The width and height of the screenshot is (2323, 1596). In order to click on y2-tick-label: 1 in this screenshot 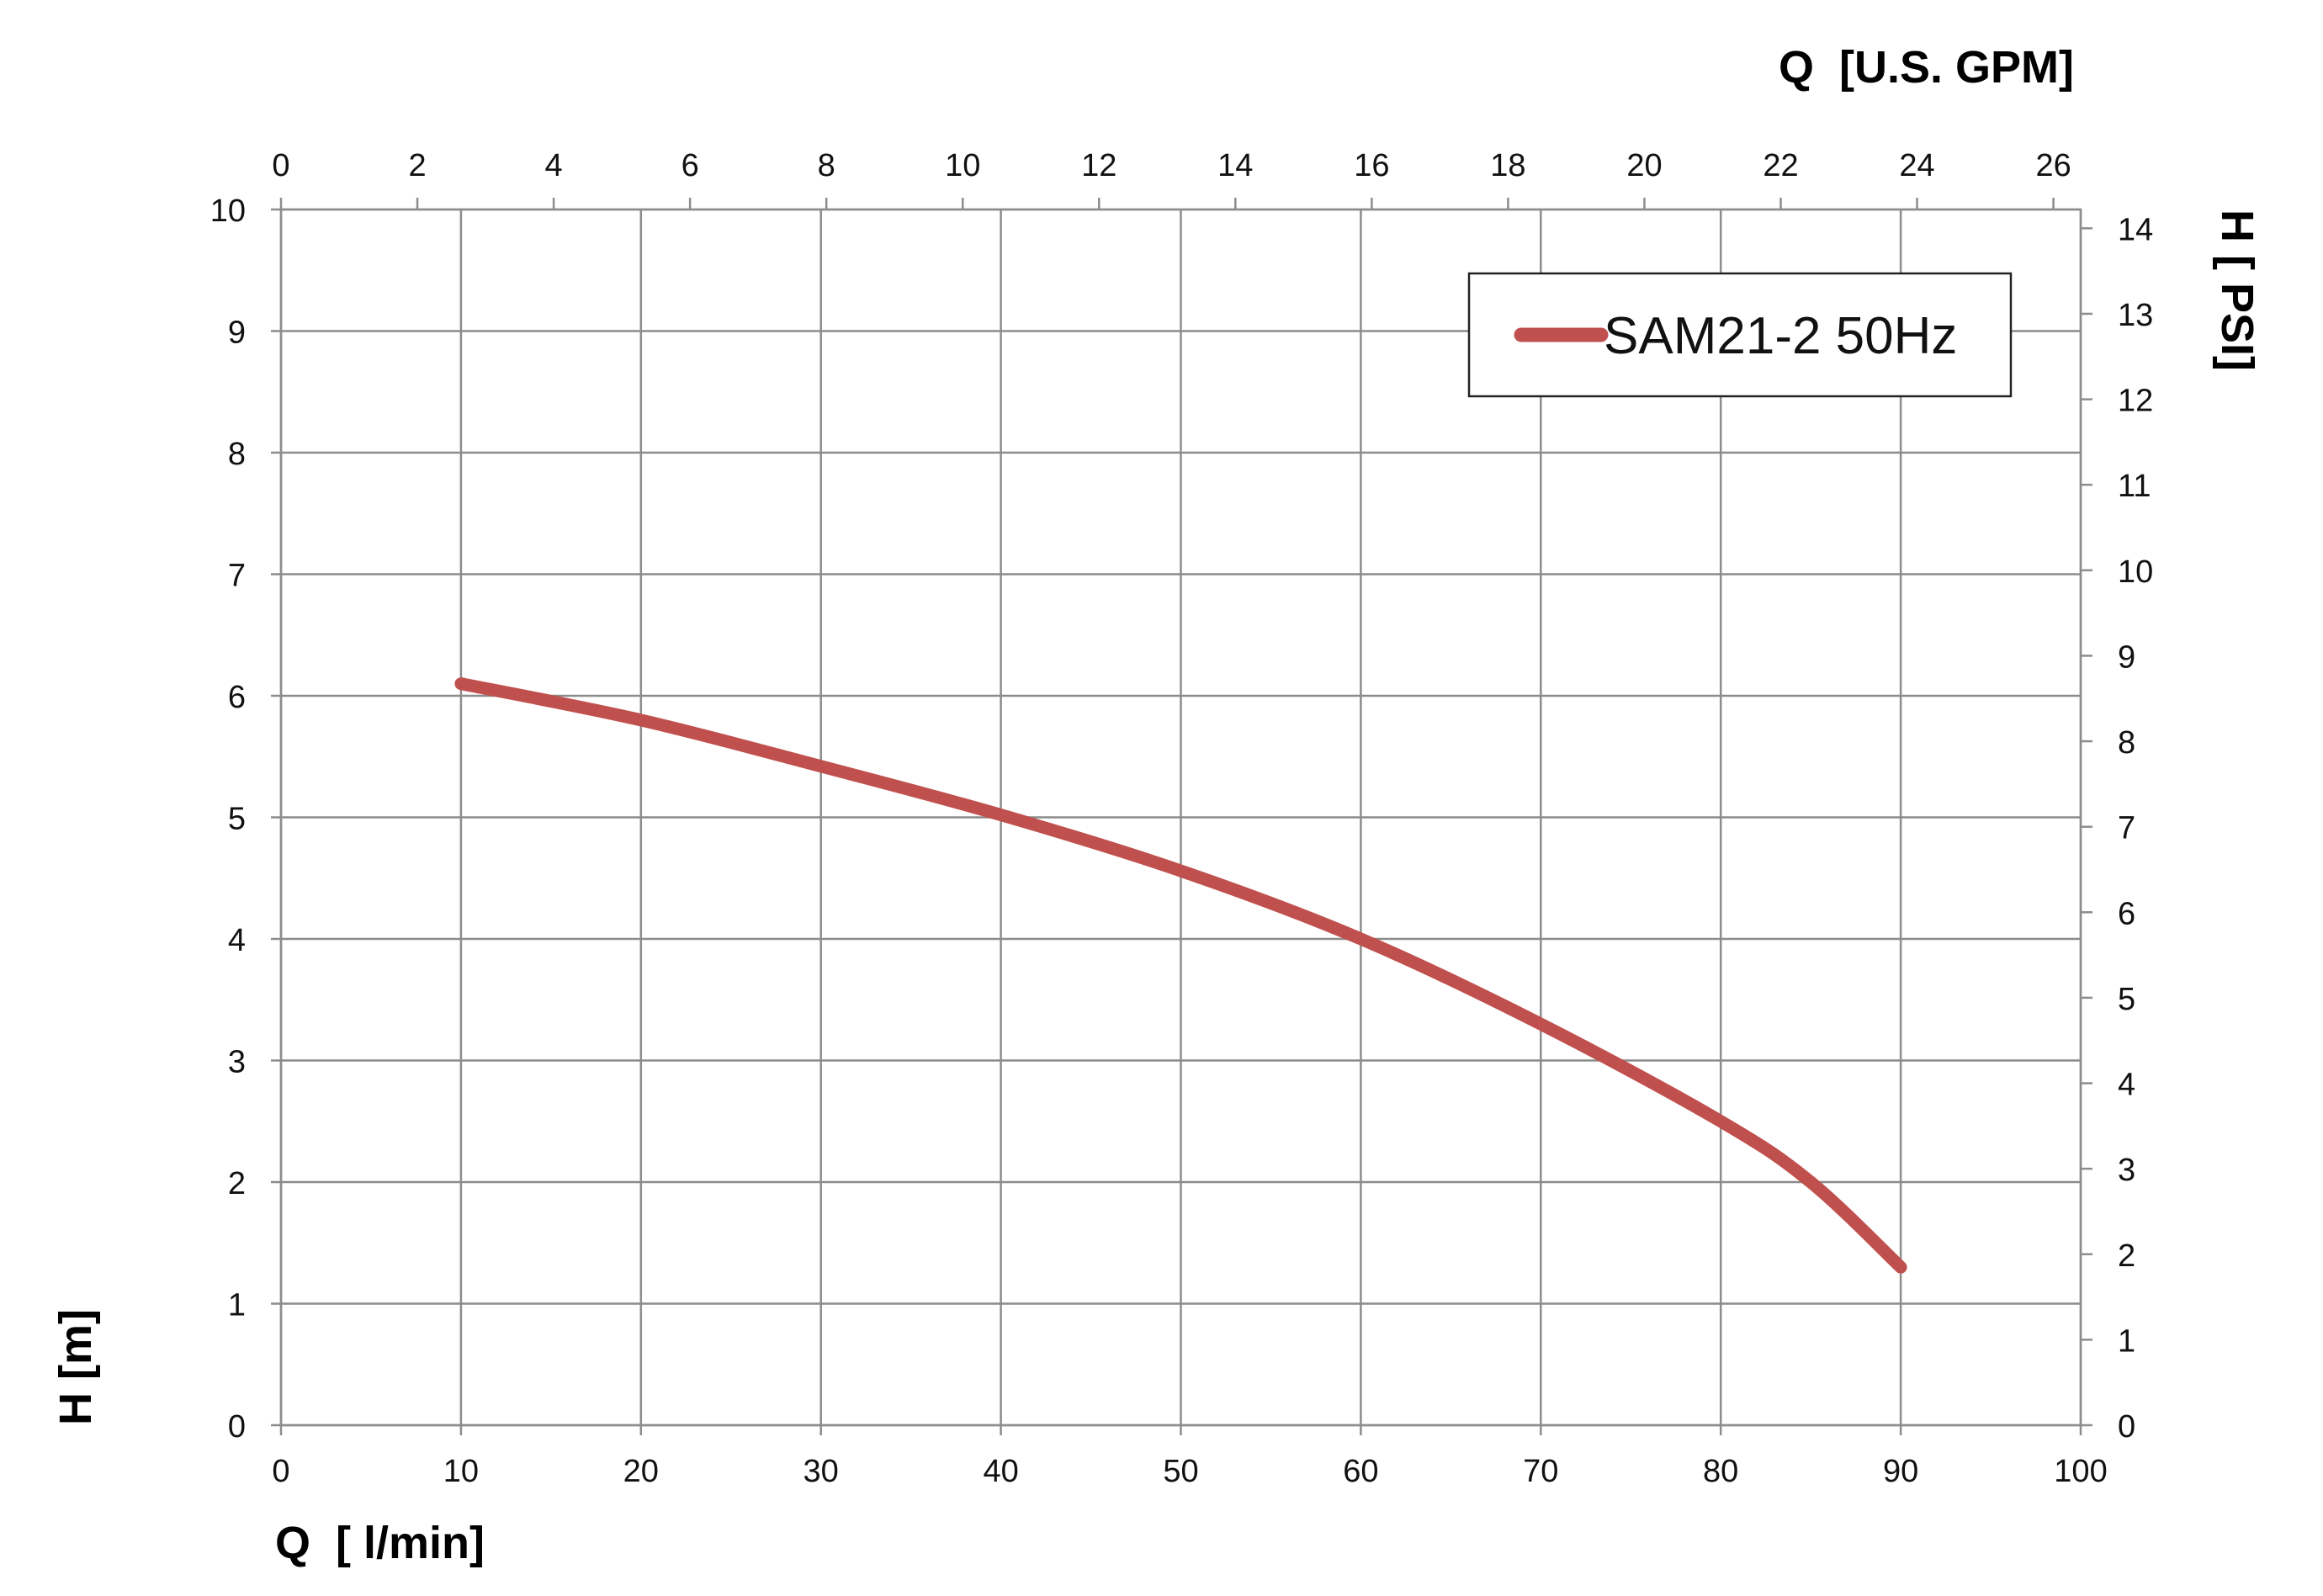, I will do `click(2127, 1341)`.